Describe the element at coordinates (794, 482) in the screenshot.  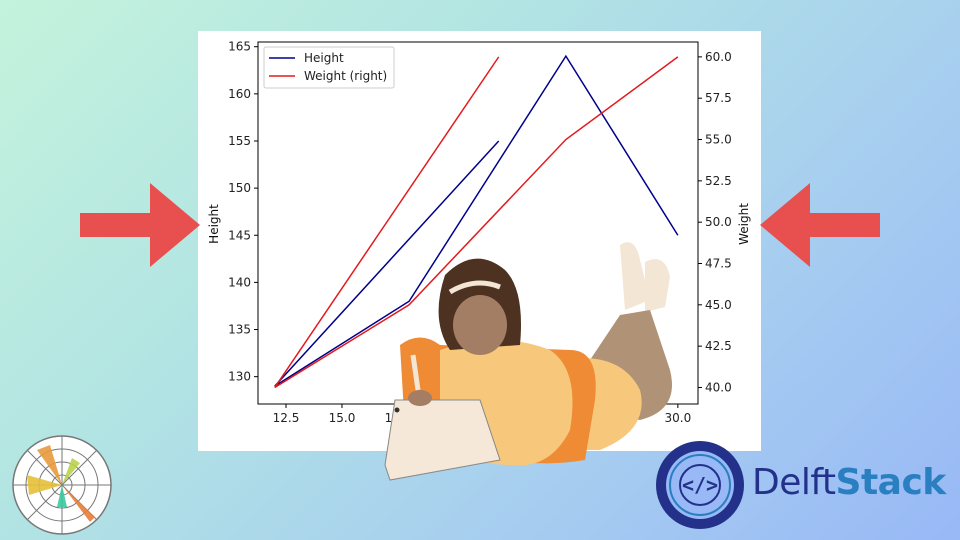
I see `brand-part-1: Delft` at that location.